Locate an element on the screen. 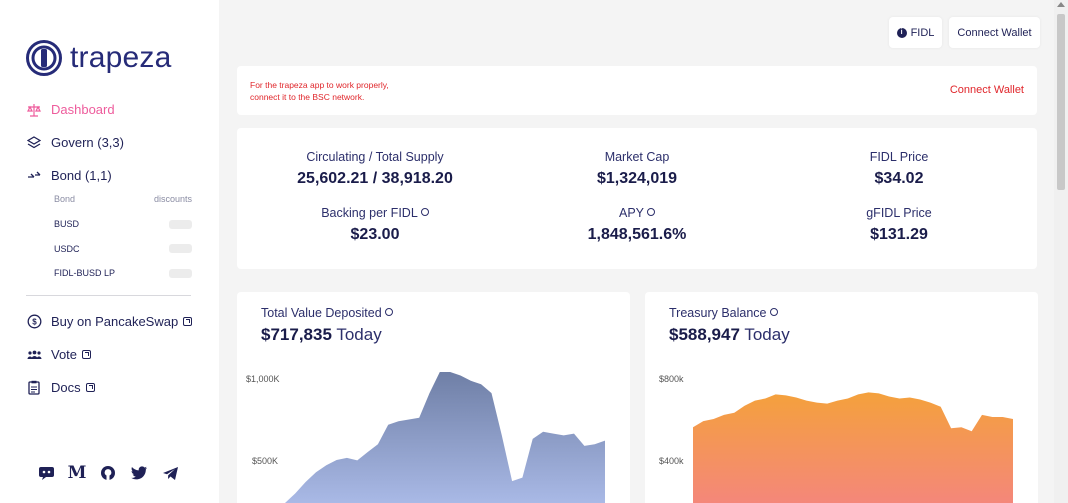 The width and height of the screenshot is (1068, 503). fidl-token-button: i FIDL is located at coordinates (915, 32).